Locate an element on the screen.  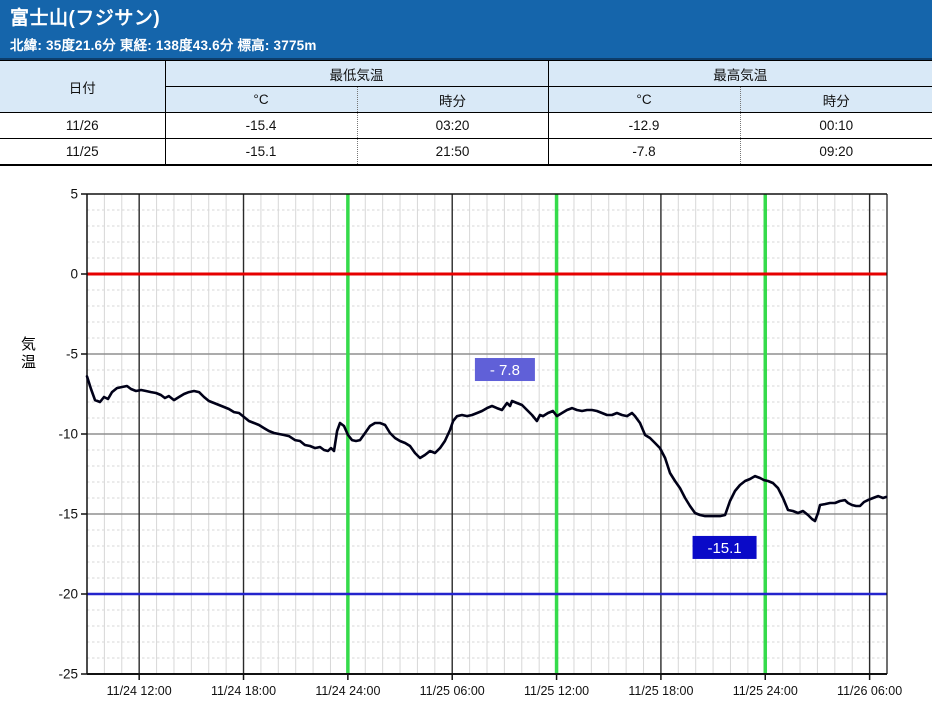
x-tick-label: 11/26 06:00 is located at coordinates (869, 691).